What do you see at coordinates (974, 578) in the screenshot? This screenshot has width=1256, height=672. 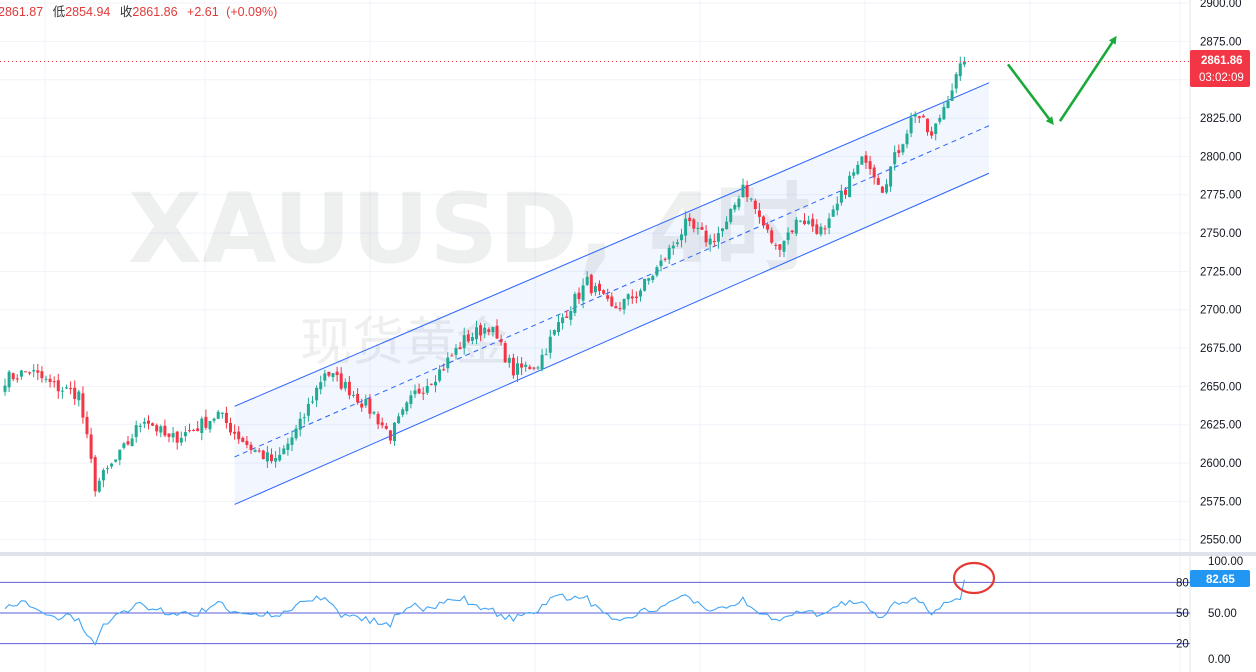 I see `rsi-highlight-circle` at bounding box center [974, 578].